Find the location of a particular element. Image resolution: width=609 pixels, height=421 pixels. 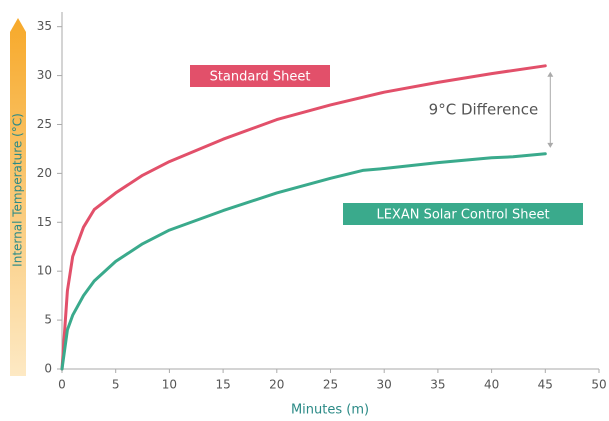

y-tick-label: 15 is located at coordinates (44, 222).